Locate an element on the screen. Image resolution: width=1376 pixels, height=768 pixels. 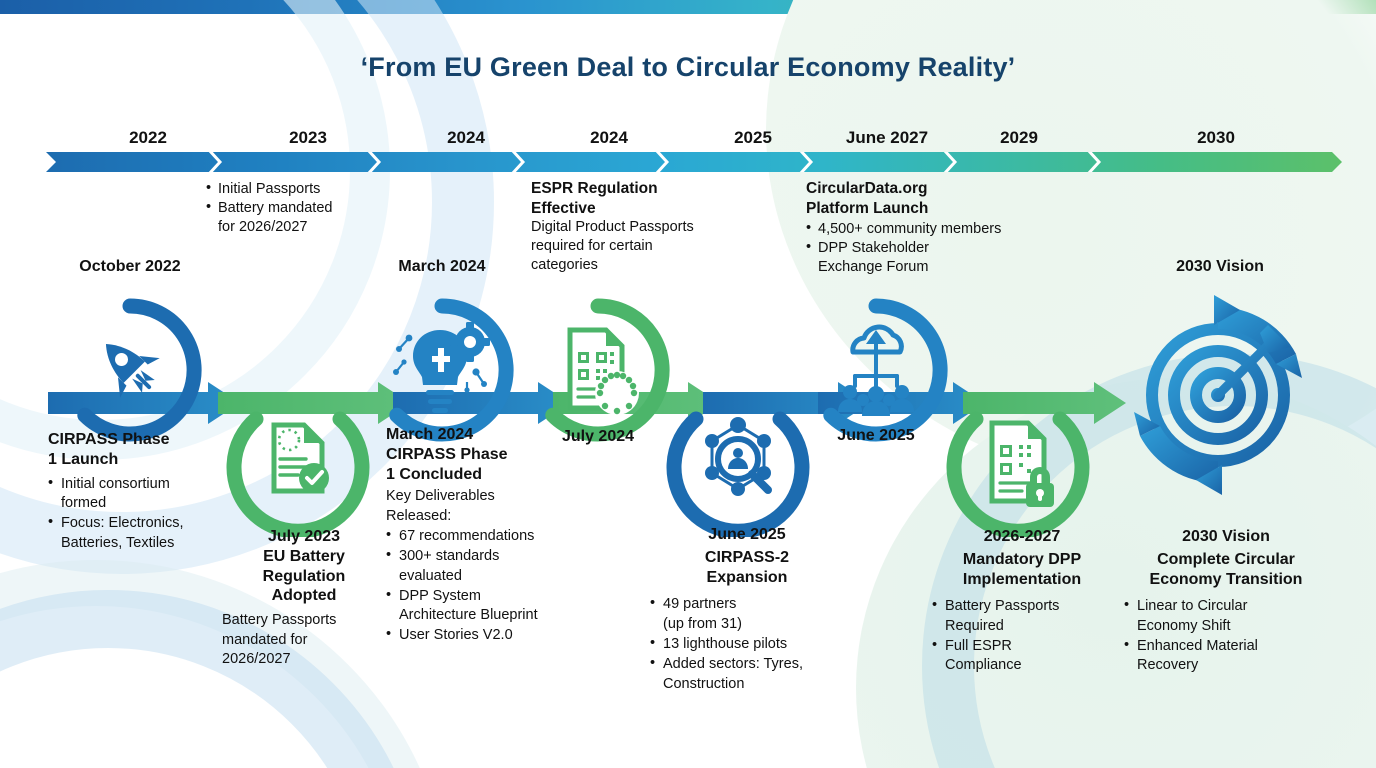
document-check-icon is located at coordinates (298, 474).